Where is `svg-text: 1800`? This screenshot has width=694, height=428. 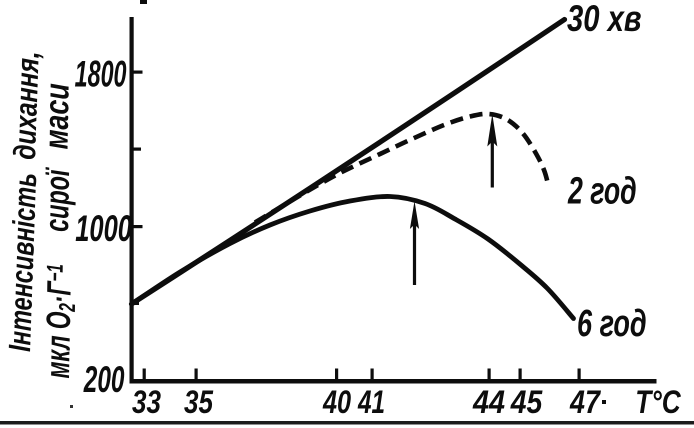
svg-text: 1800 is located at coordinates (101, 74).